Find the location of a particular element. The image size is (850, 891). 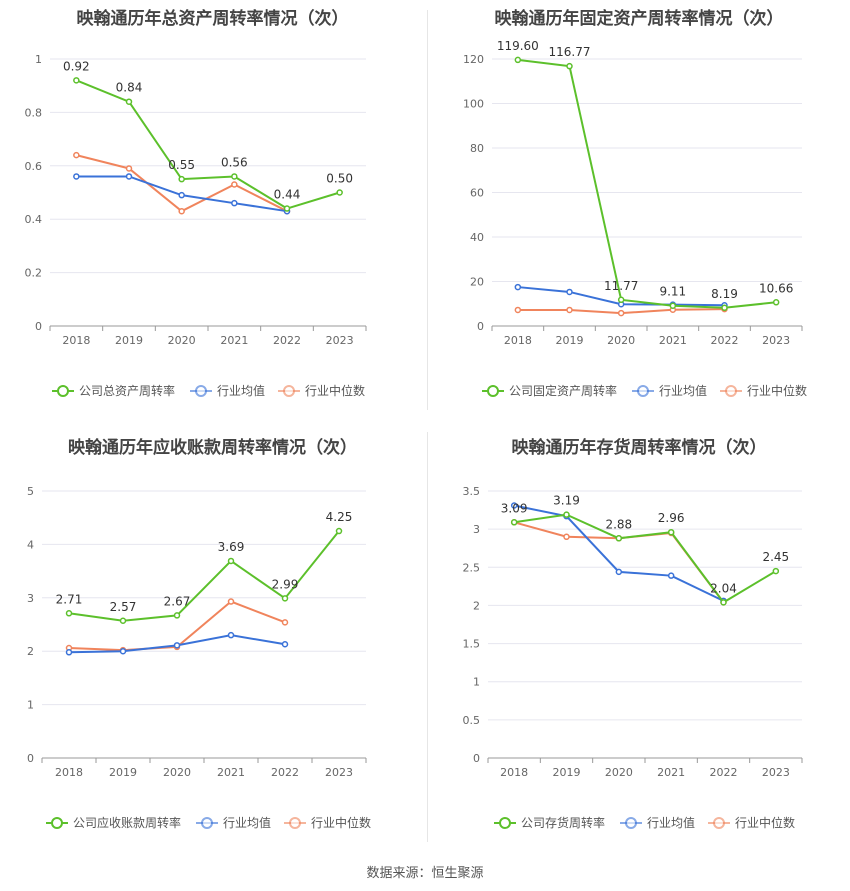

legend-label: 公司总资产周转率 is located at coordinates (127, 390).